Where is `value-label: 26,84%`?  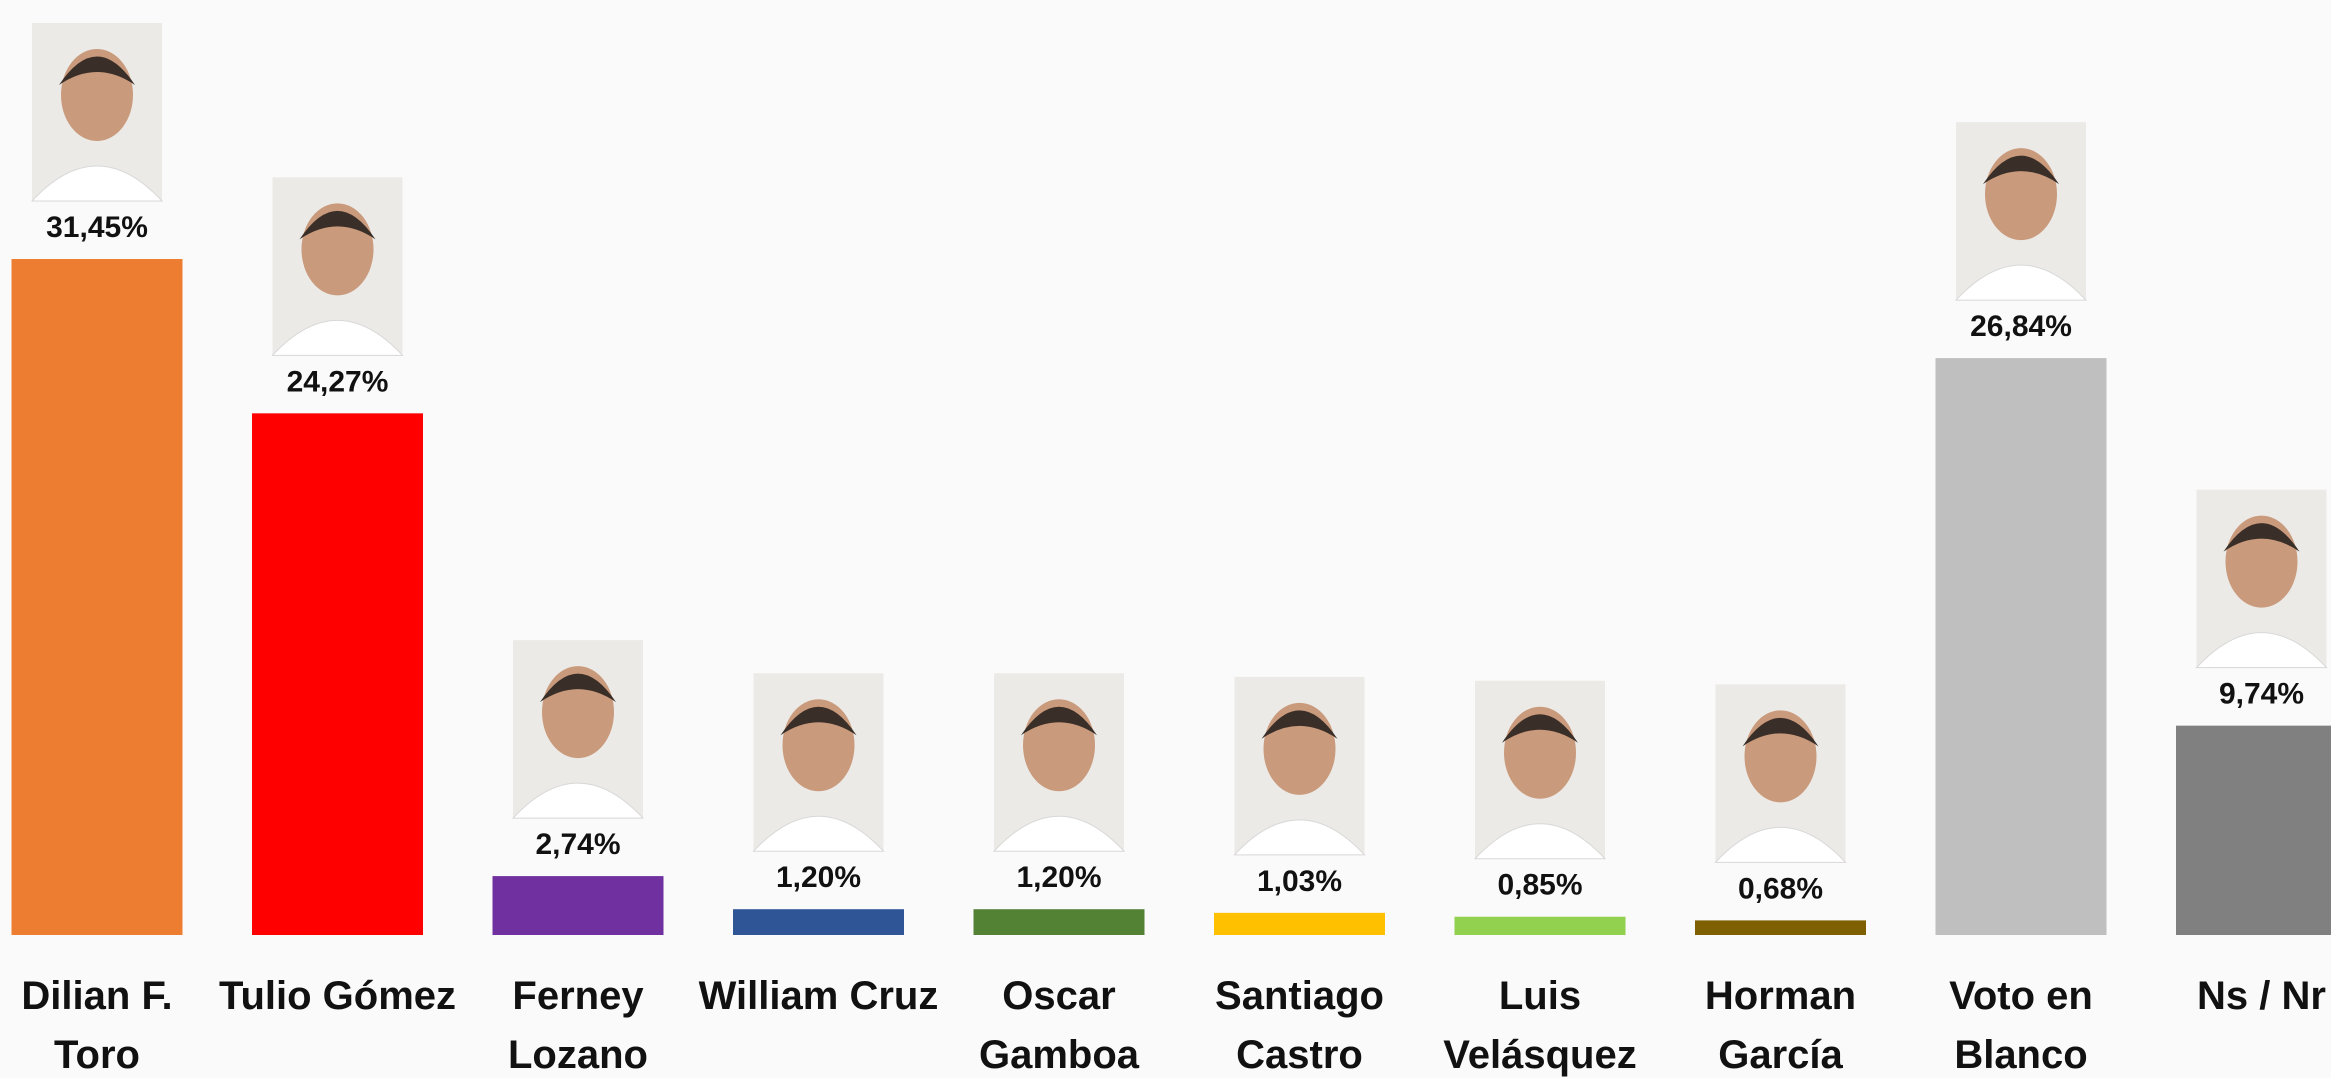 value-label: 26,84% is located at coordinates (2021, 326).